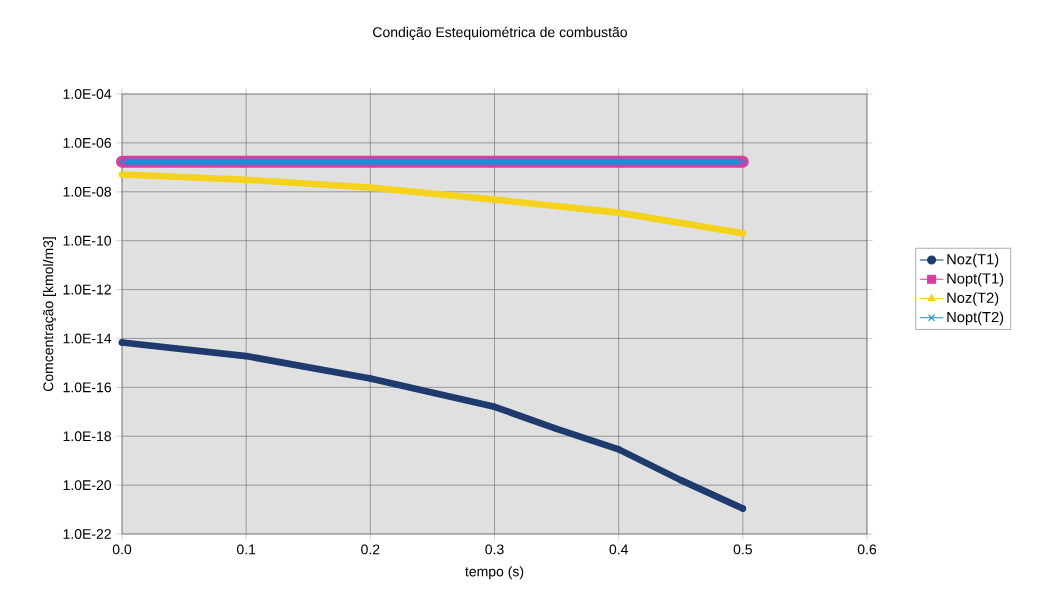 The width and height of the screenshot is (1037, 604). What do you see at coordinates (618, 549) in the screenshot?
I see `x-tick-label: 0.4` at bounding box center [618, 549].